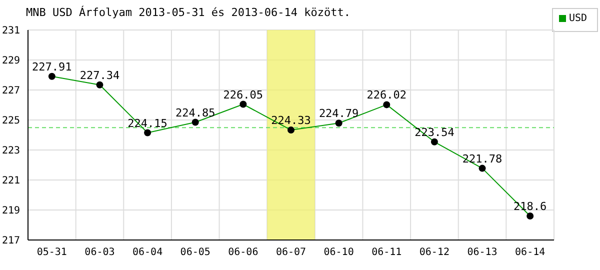  What do you see at coordinates (52, 67) in the screenshot?
I see `data-label: 227.91` at bounding box center [52, 67].